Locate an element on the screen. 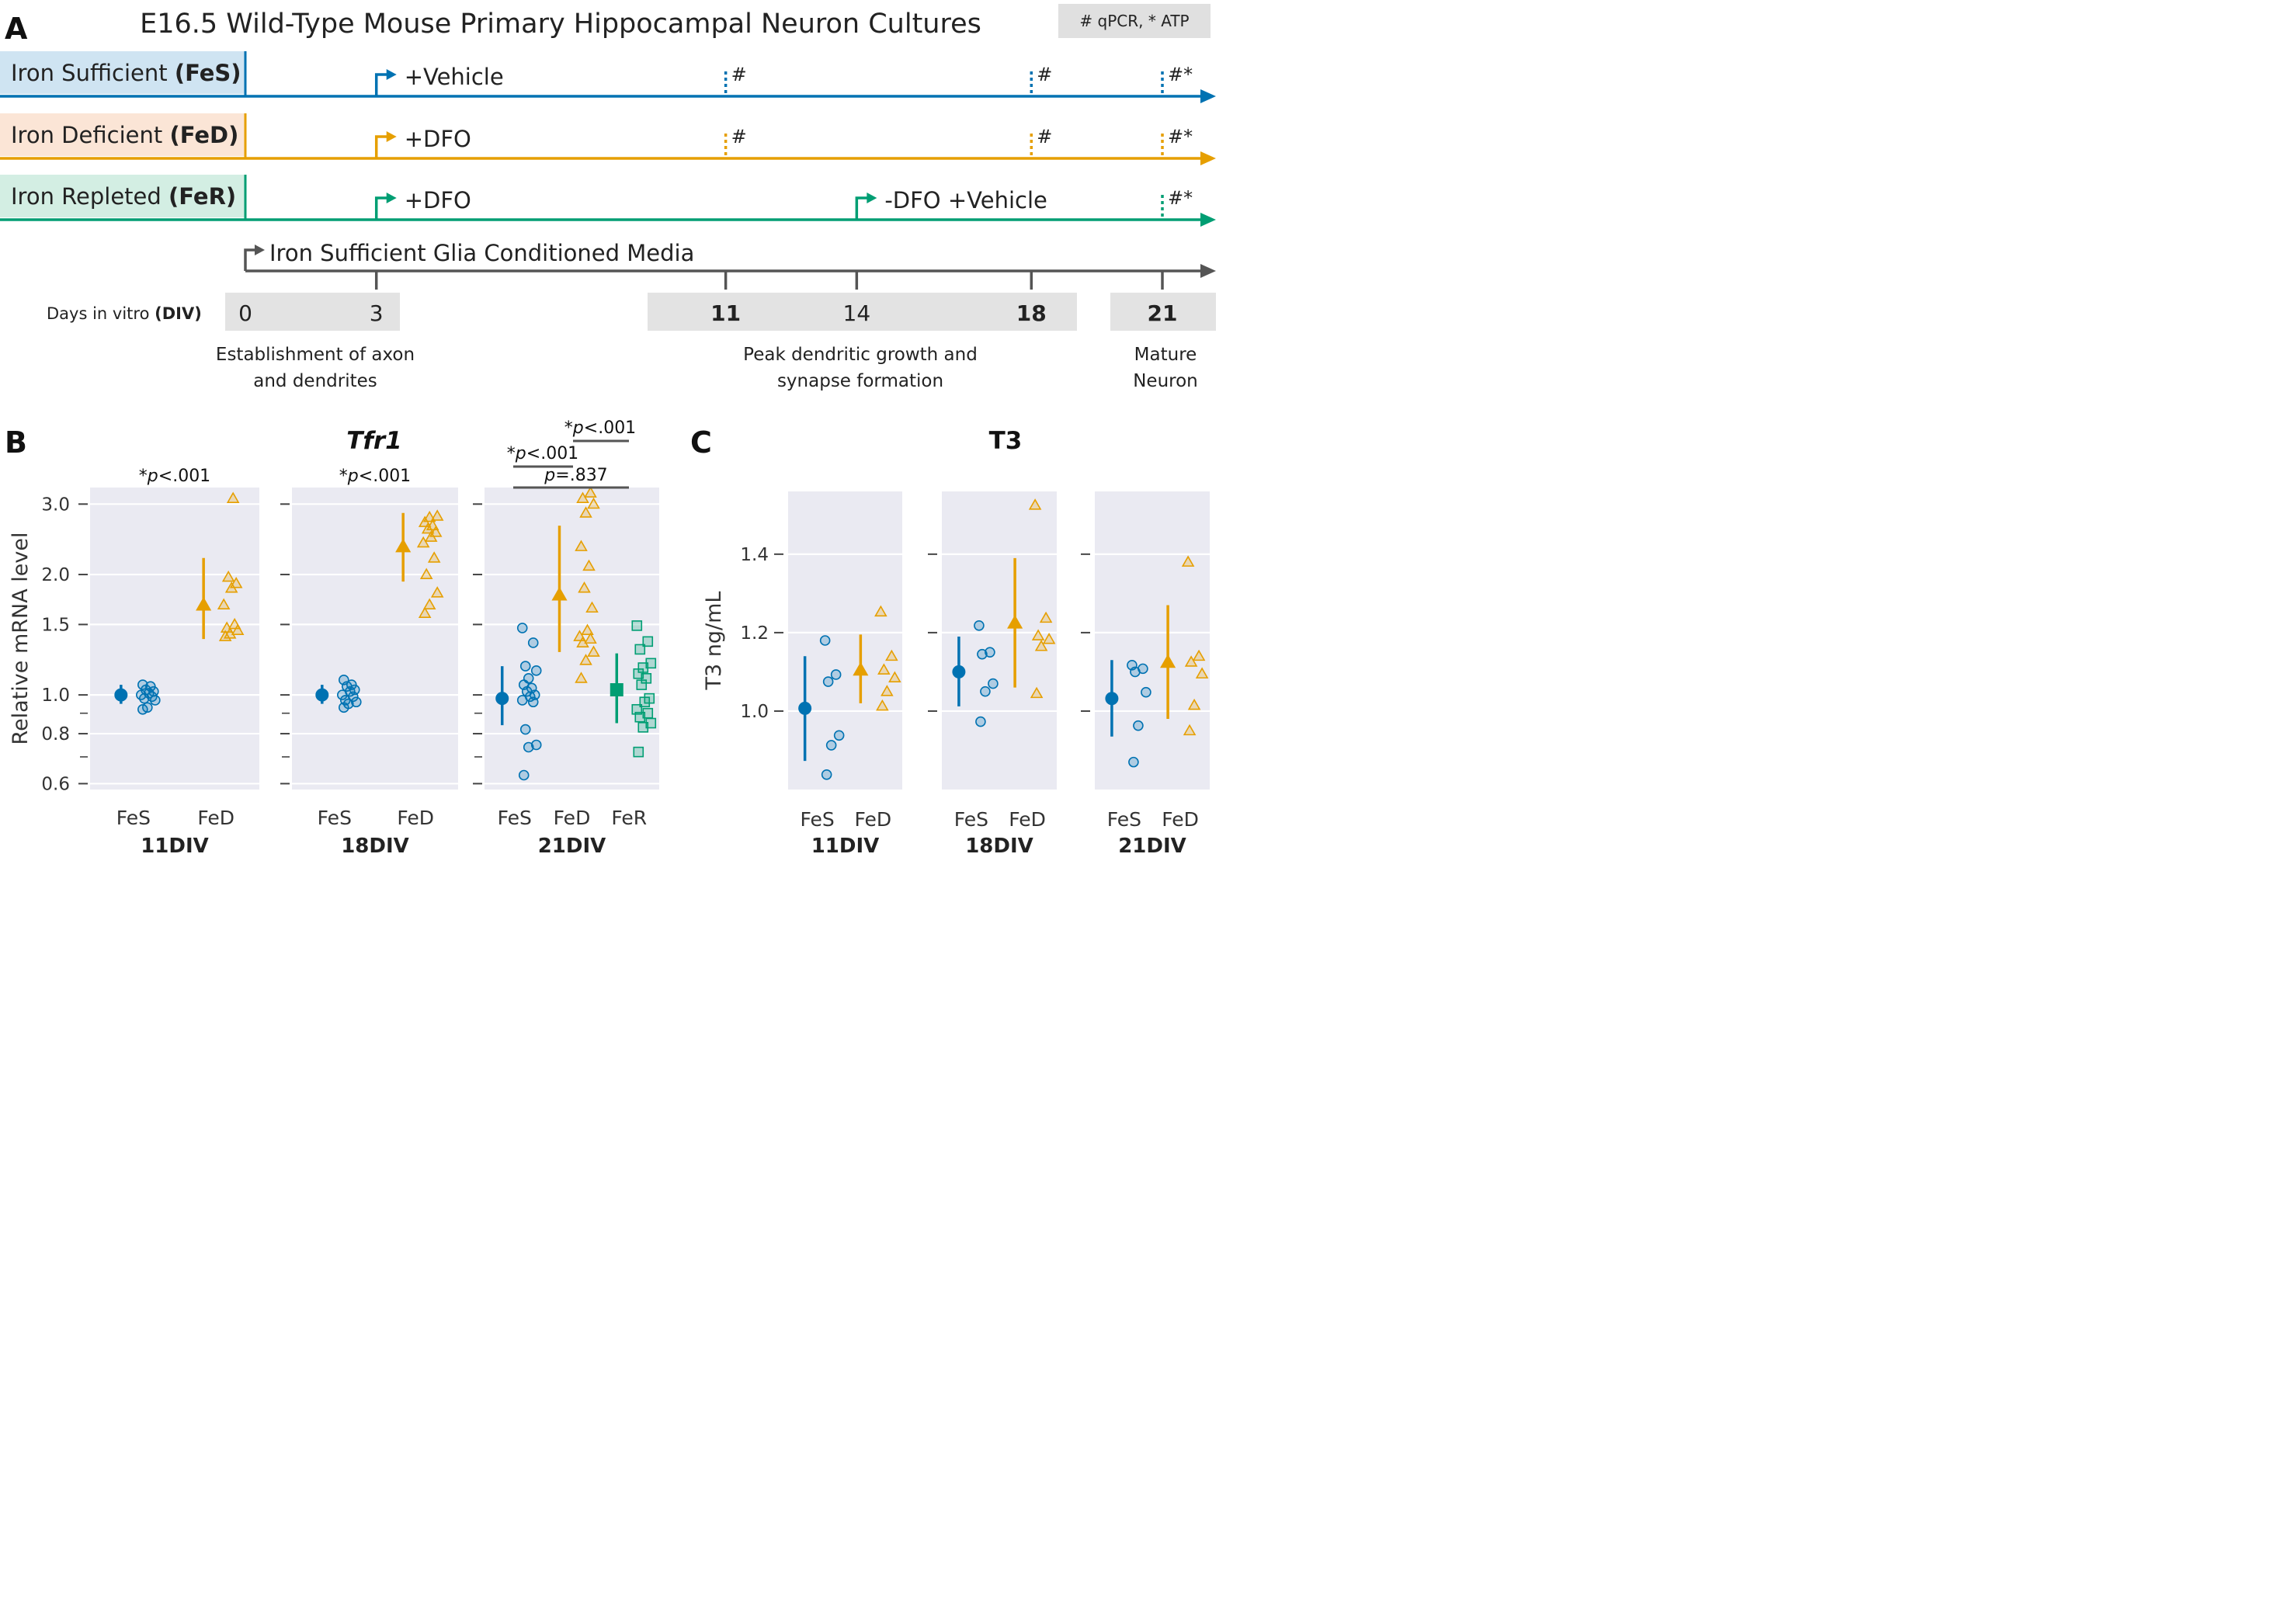 This screenshot has height=1614, width=2296. p-value-label: p=.837 is located at coordinates (575, 475).